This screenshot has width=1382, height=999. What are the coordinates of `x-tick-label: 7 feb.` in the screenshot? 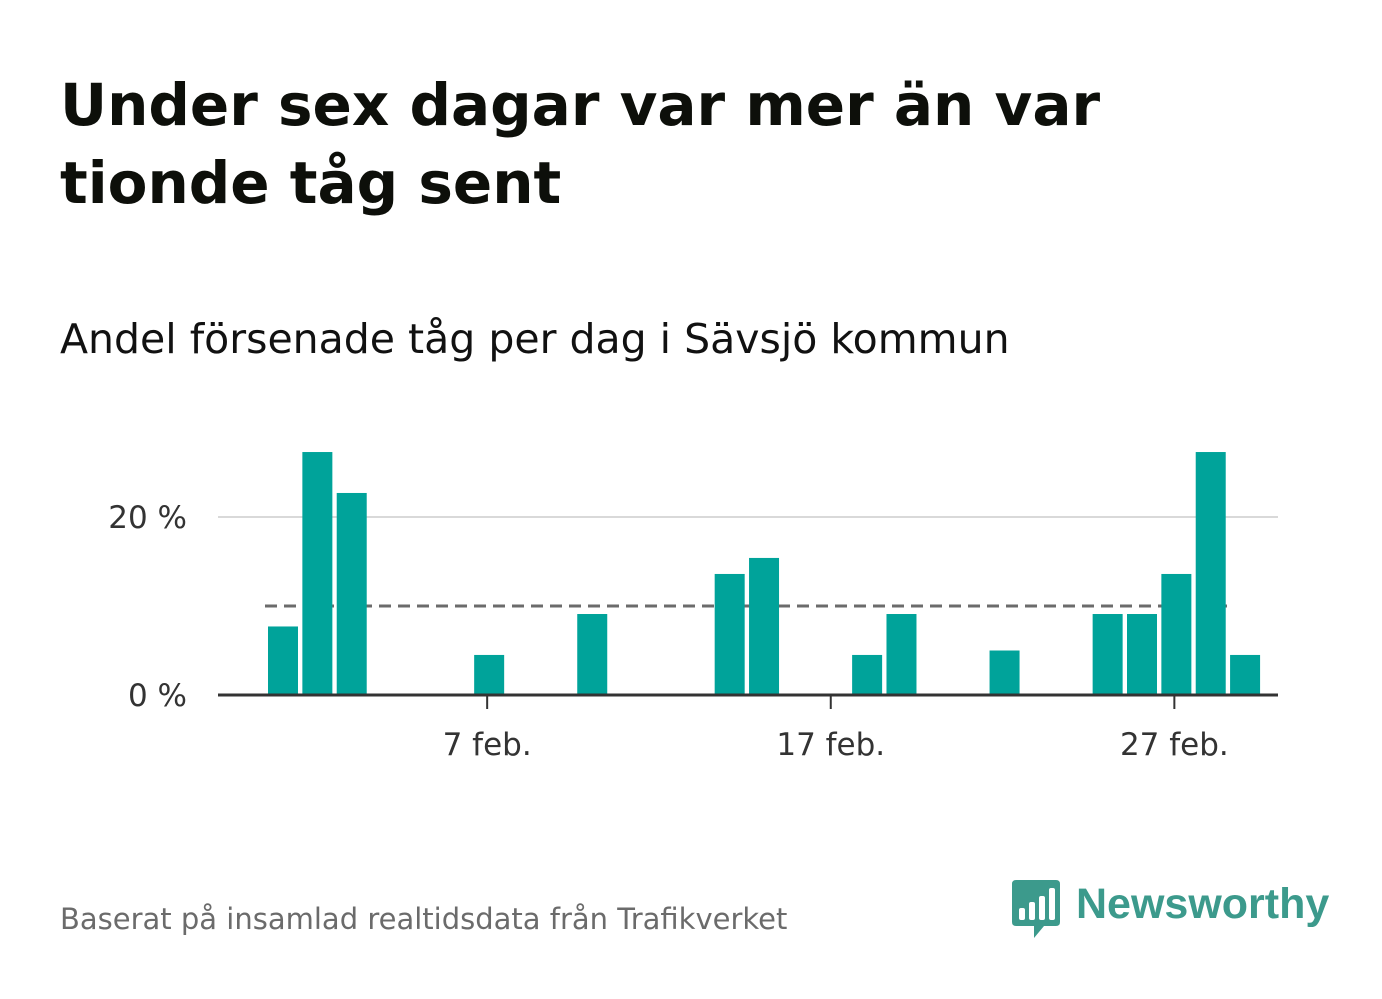 It's located at (487, 745).